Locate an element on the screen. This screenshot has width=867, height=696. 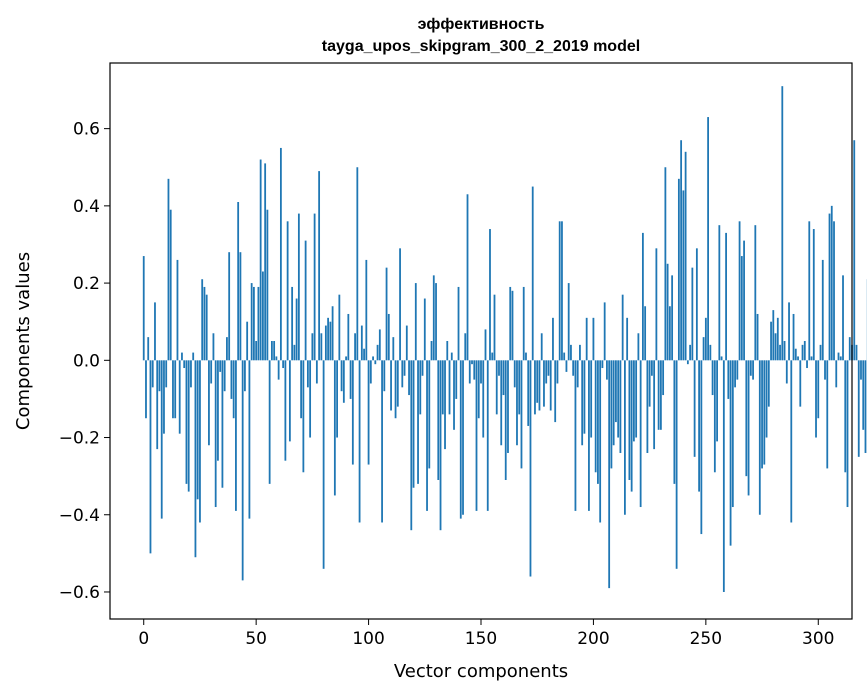
y-tick-label: 0.2 is located at coordinates (86, 284).